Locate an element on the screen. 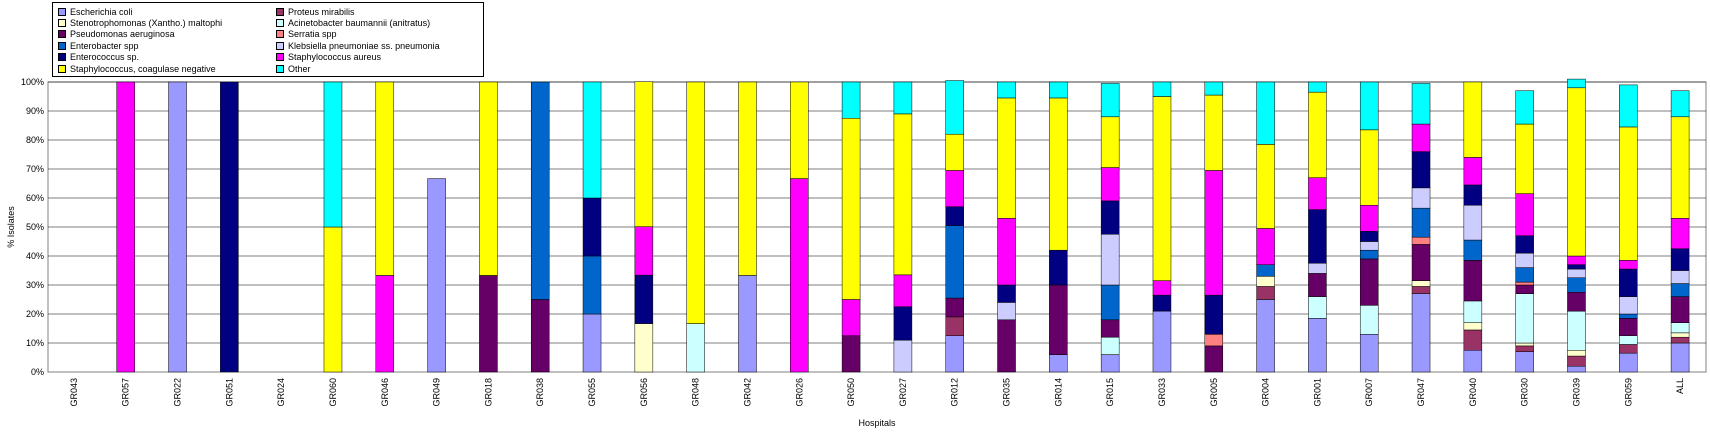  y-tick-label: 50% is located at coordinates (35, 227).